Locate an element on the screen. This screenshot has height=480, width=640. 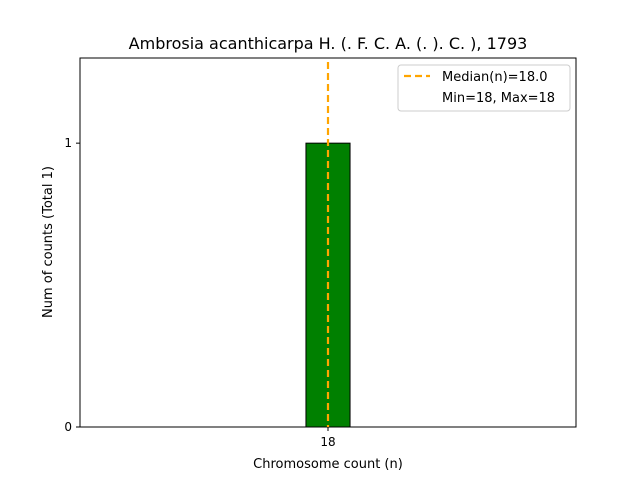
x-axis: 18 is located at coordinates (328, 438).